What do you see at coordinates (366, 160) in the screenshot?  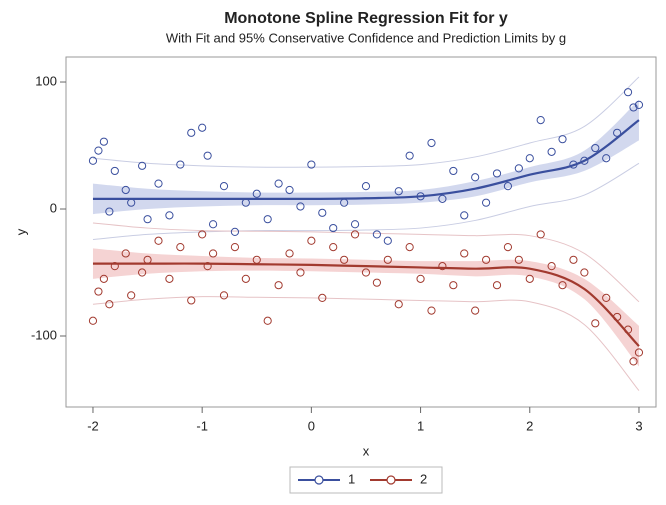 I see `fit-line` at bounding box center [366, 160].